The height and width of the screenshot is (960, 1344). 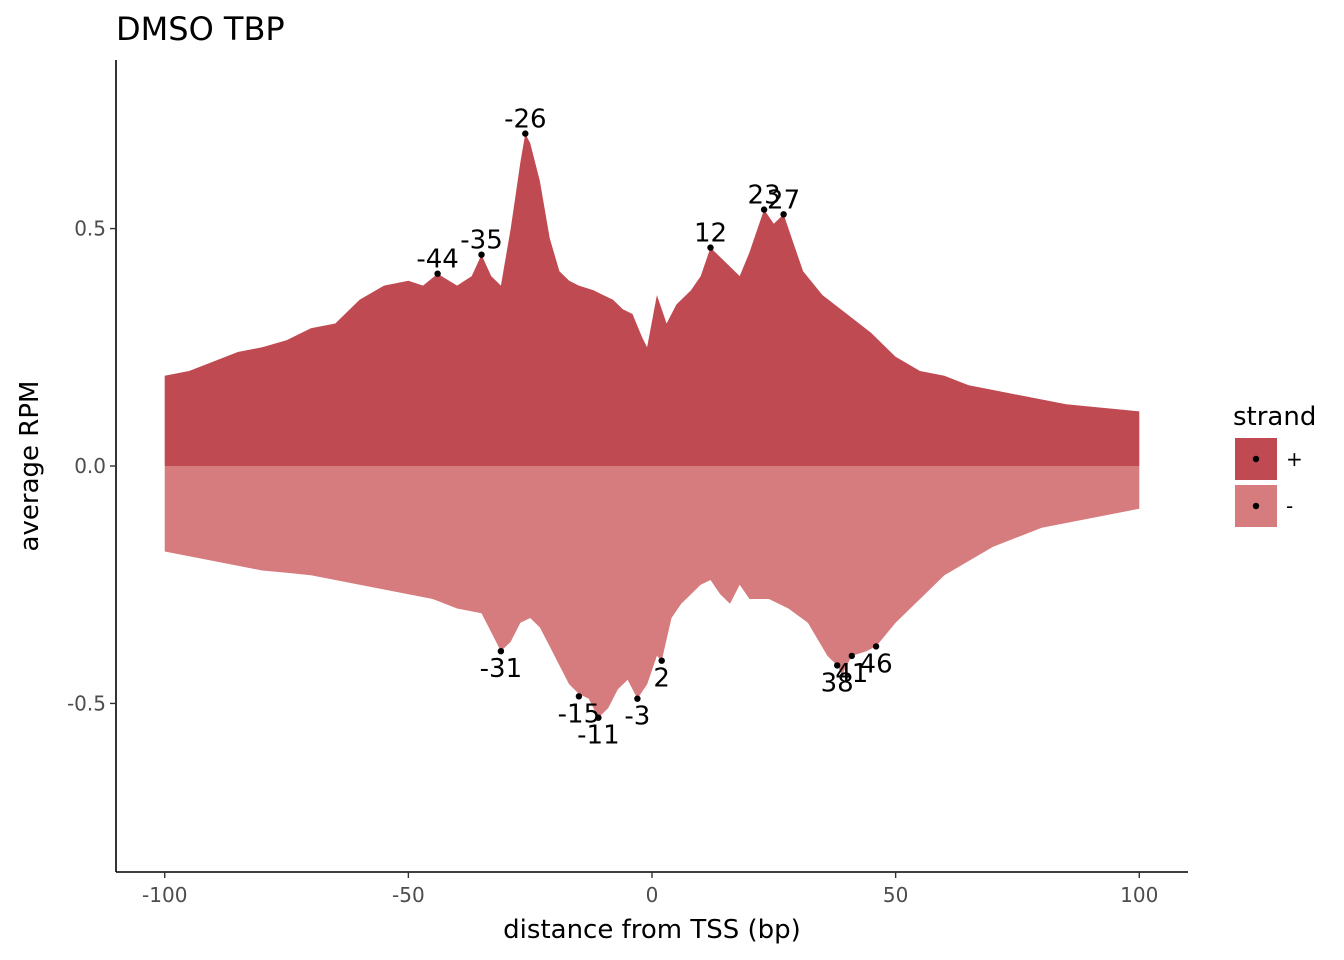 I want to click on x-tick-label: 100, so click(x=1139, y=895).